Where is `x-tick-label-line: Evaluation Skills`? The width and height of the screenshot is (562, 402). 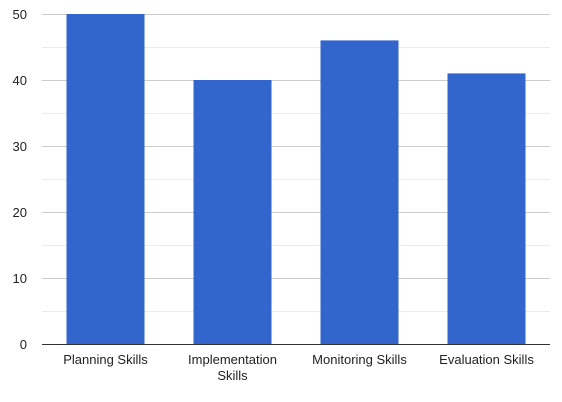 x-tick-label-line: Evaluation Skills is located at coordinates (486, 359).